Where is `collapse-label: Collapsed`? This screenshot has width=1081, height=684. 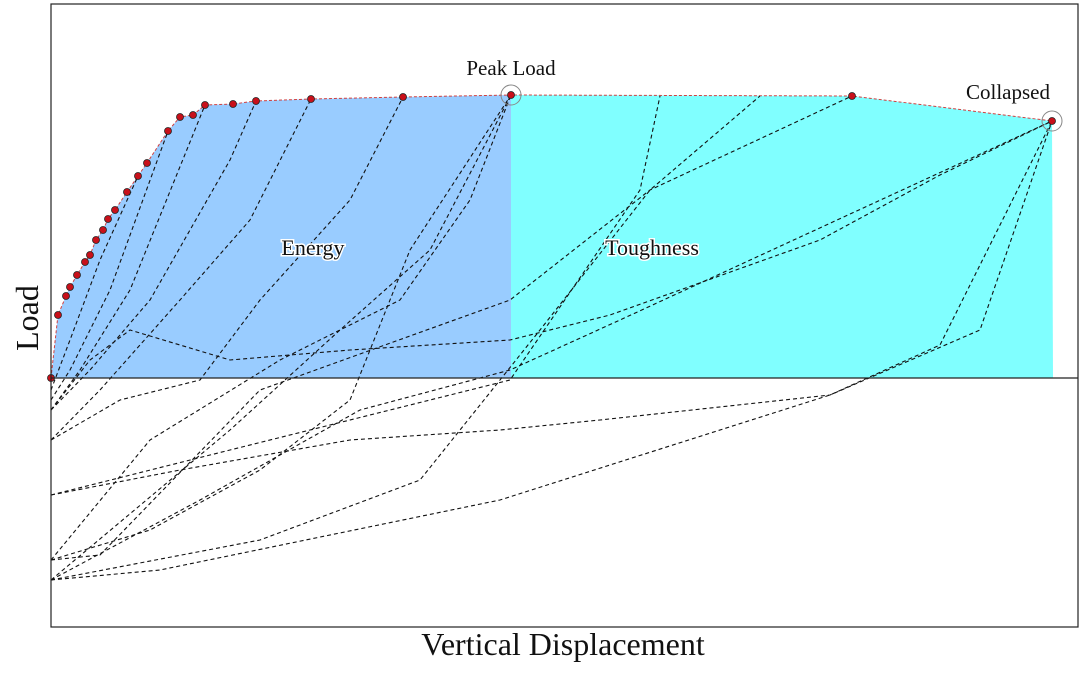 collapse-label: Collapsed is located at coordinates (1008, 92).